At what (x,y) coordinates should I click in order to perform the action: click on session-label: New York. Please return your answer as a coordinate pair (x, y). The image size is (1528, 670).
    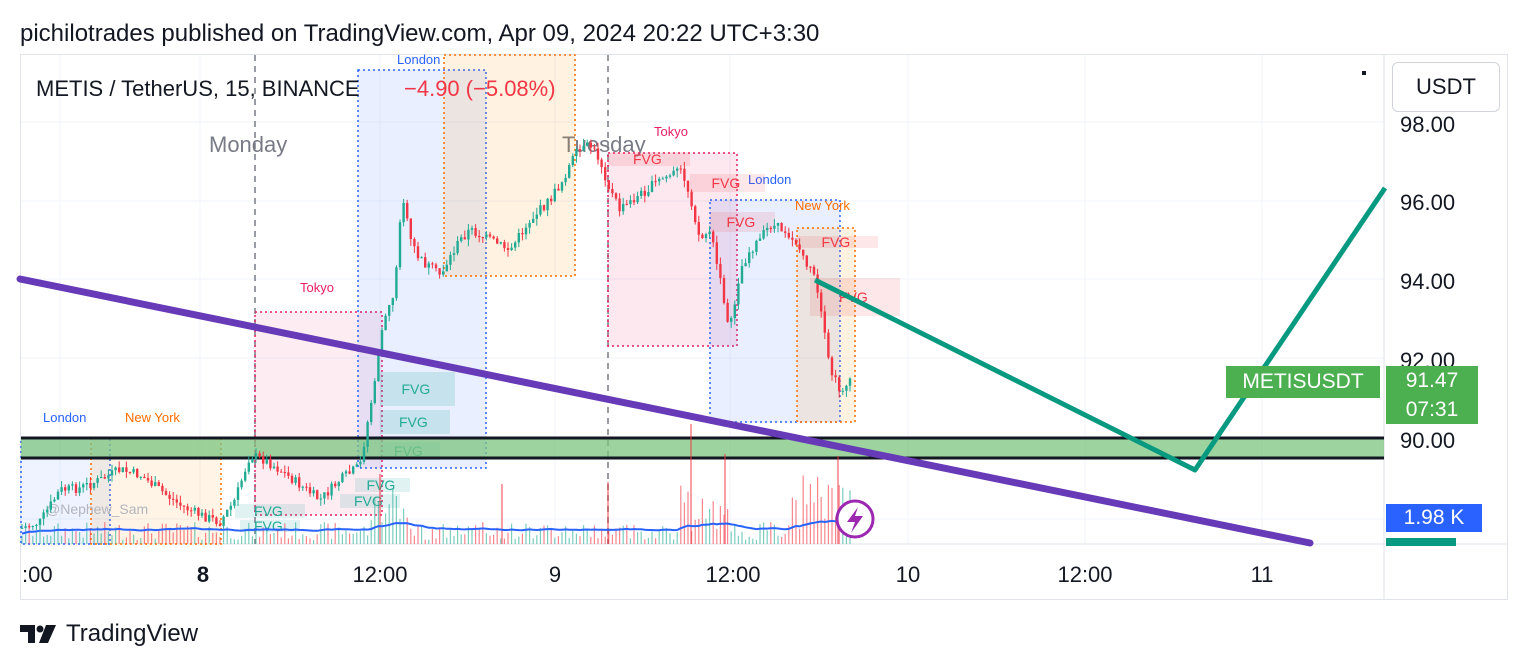
    Looking at the image, I should click on (152, 417).